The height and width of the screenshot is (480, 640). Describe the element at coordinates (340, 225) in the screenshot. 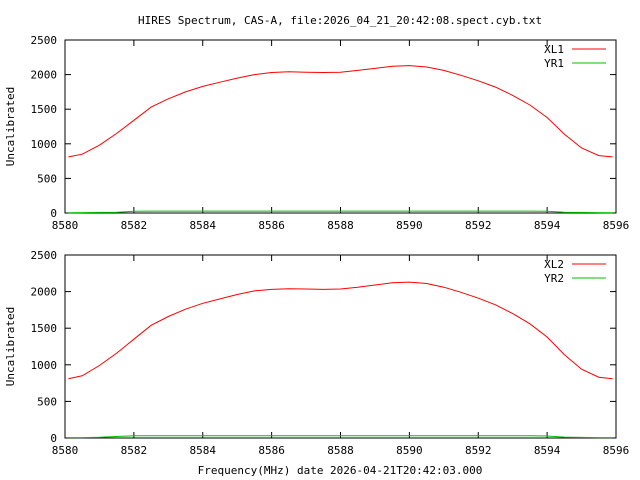

I see `p1-xtick-label: 8588` at that location.